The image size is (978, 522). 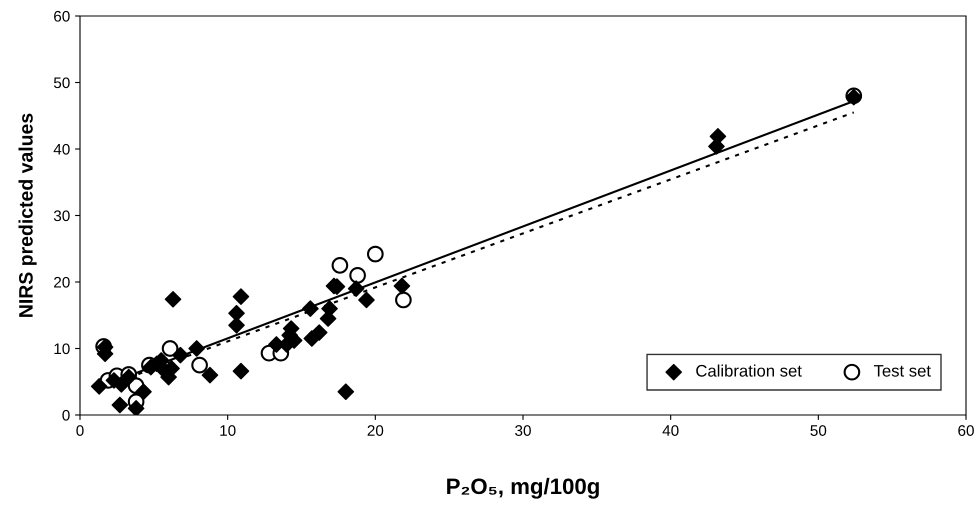 I want to click on x-tick-label: 20, so click(x=376, y=430).